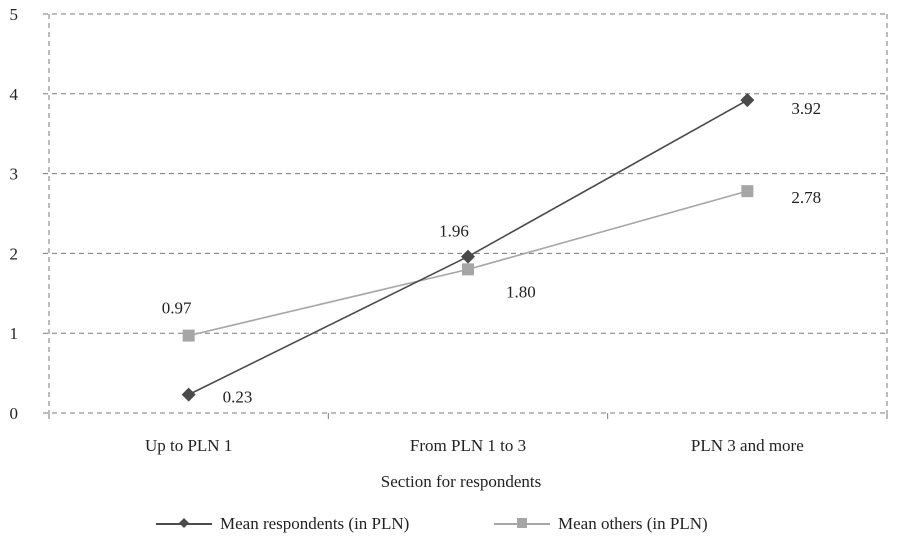 The height and width of the screenshot is (541, 900). I want to click on x-tick-label: From PLN 1 to 3, so click(468, 445).